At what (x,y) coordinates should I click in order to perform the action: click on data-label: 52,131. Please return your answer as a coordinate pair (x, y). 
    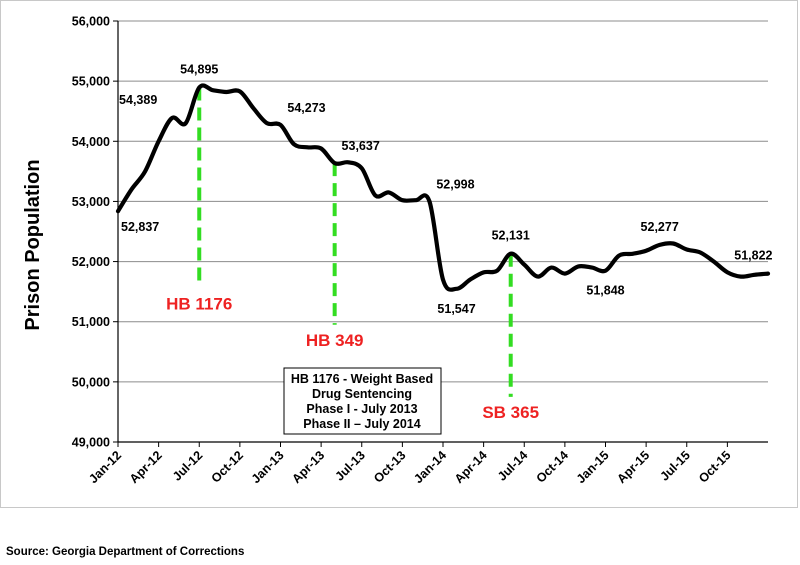
    Looking at the image, I should click on (511, 236).